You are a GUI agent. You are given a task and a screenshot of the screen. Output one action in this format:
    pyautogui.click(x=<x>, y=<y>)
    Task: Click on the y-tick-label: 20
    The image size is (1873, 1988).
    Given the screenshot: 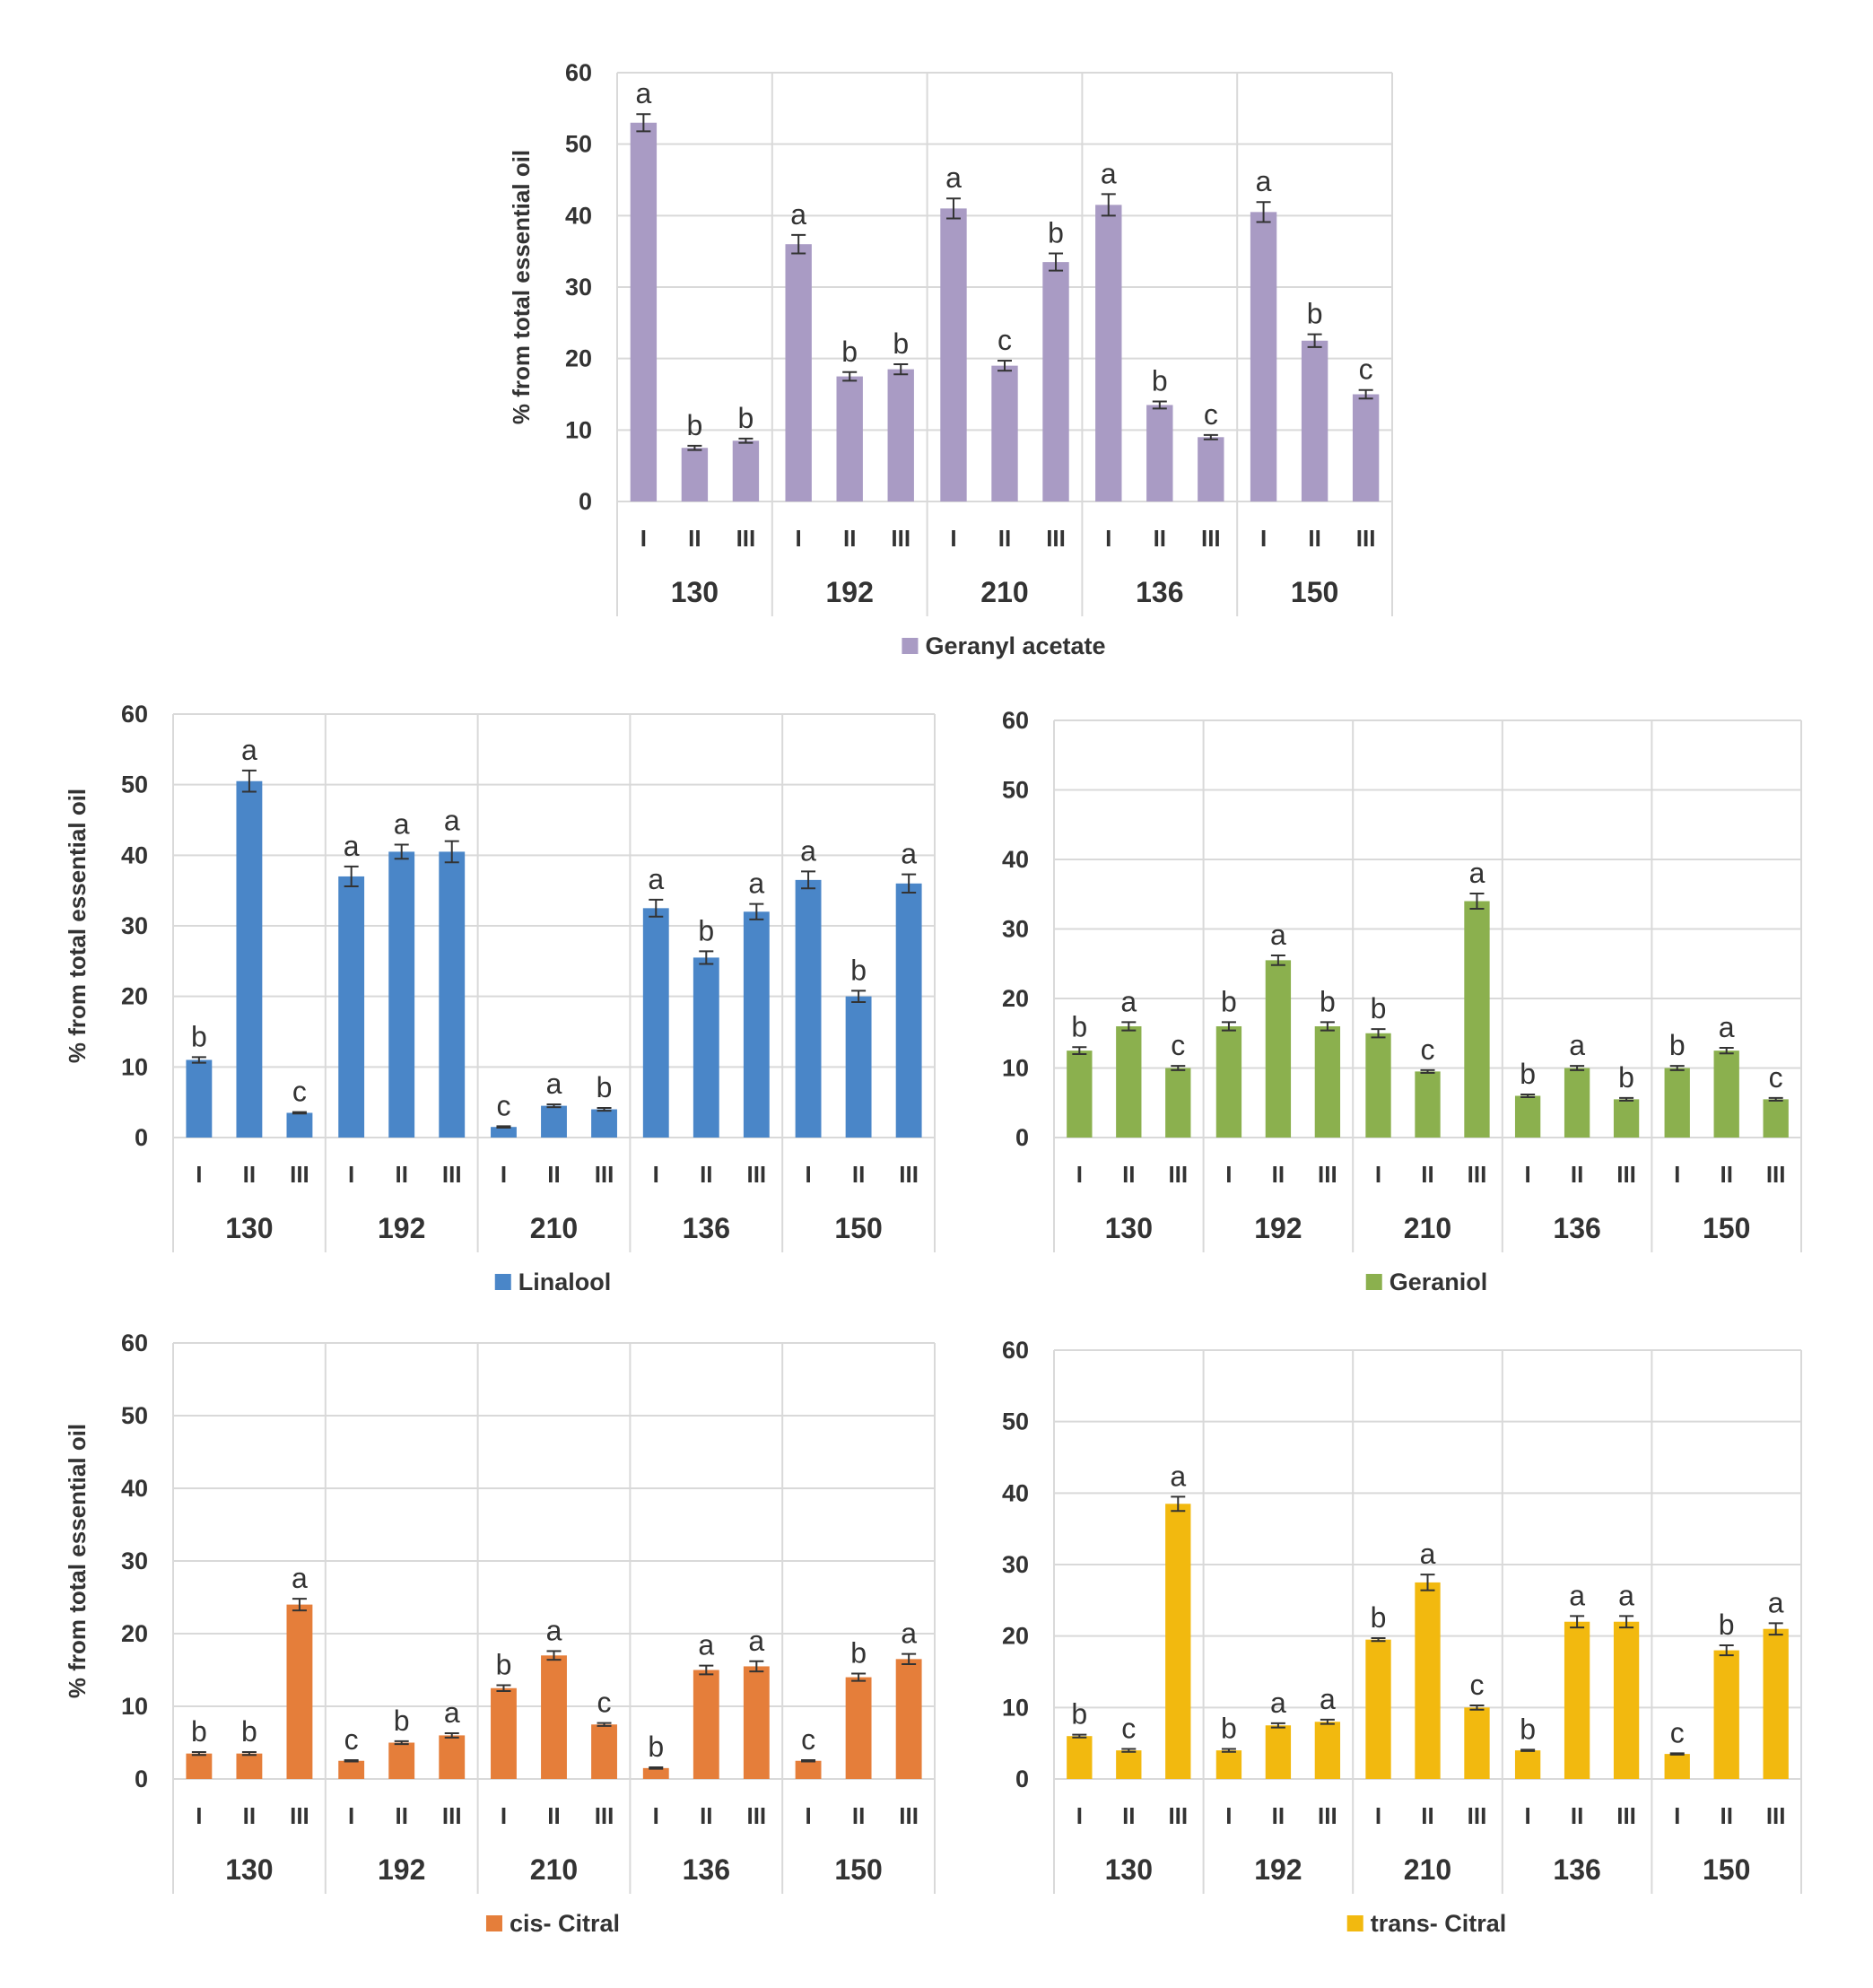 What is the action you would take?
    pyautogui.click(x=134, y=996)
    